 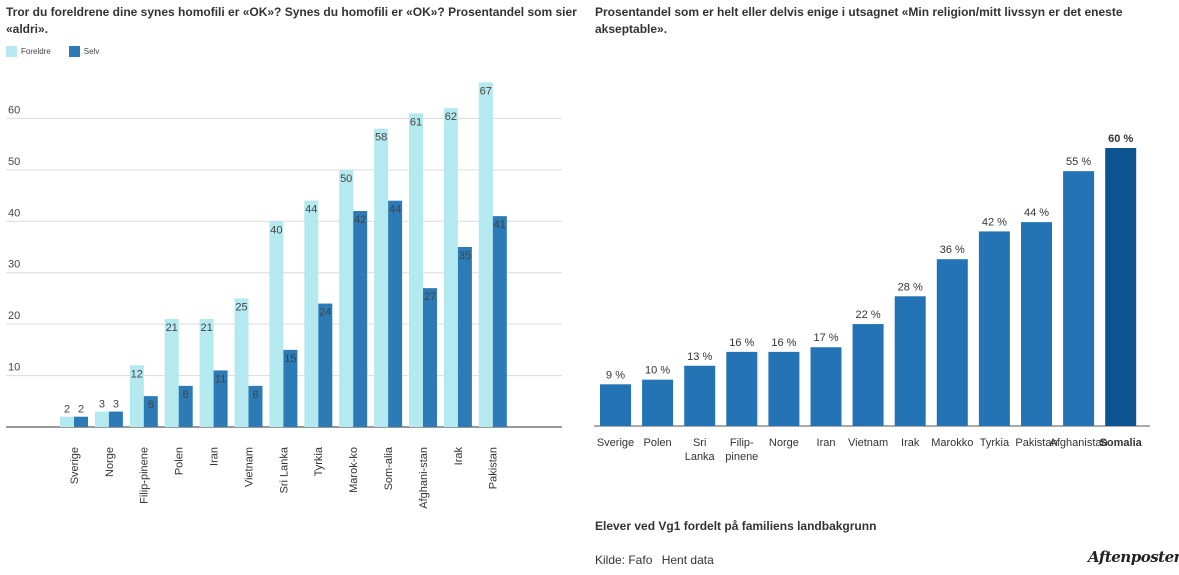 I want to click on data-label-foreldre-afghani-stan: 61, so click(x=416, y=122).